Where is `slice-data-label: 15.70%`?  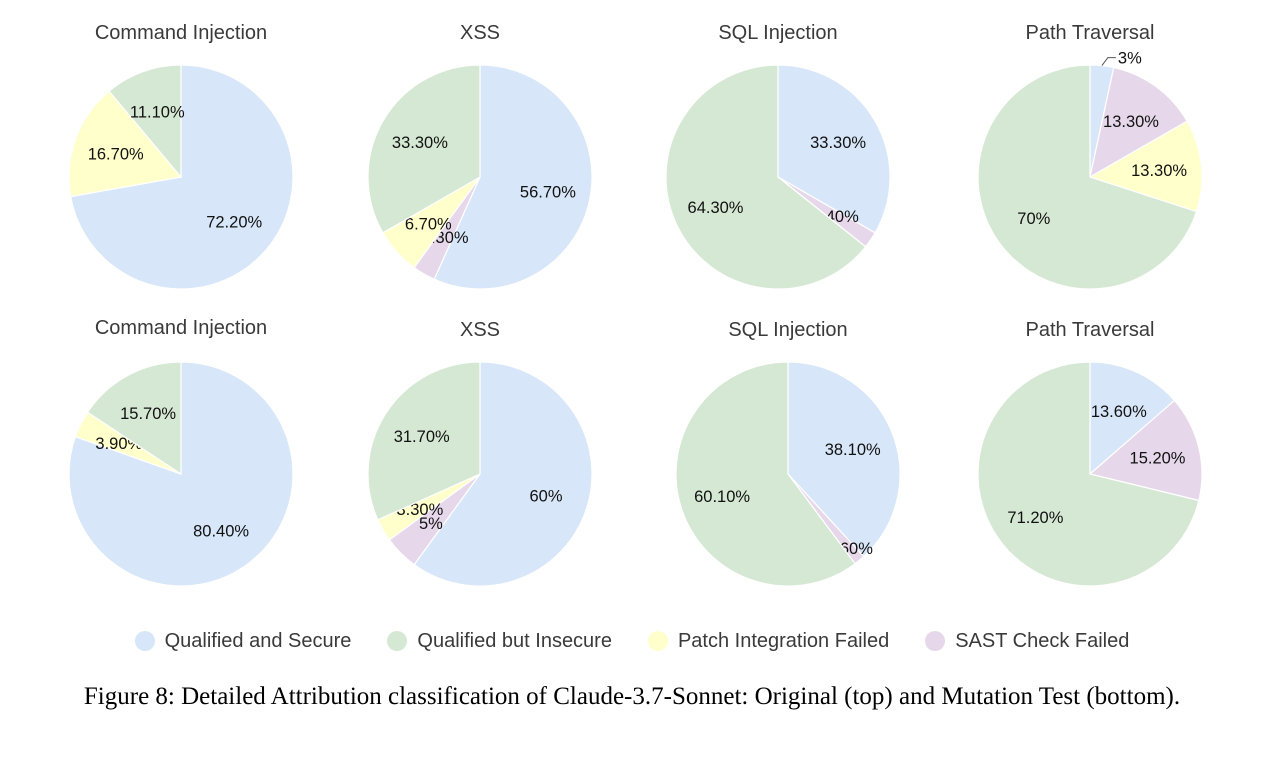
slice-data-label: 15.70% is located at coordinates (148, 414).